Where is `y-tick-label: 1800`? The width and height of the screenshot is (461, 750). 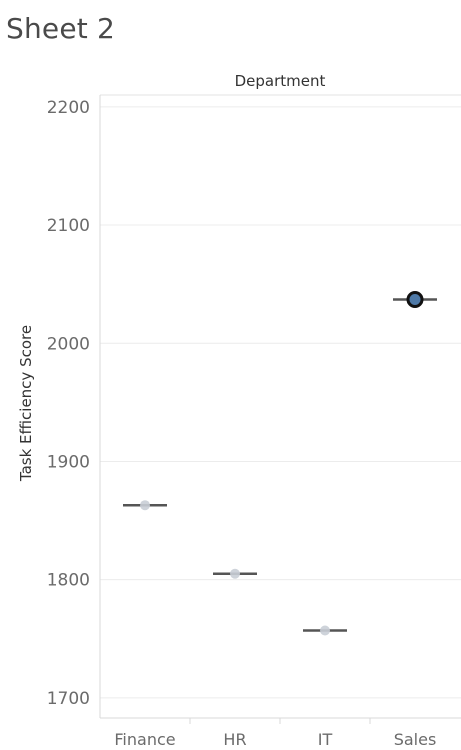 y-tick-label: 1800 is located at coordinates (68, 581).